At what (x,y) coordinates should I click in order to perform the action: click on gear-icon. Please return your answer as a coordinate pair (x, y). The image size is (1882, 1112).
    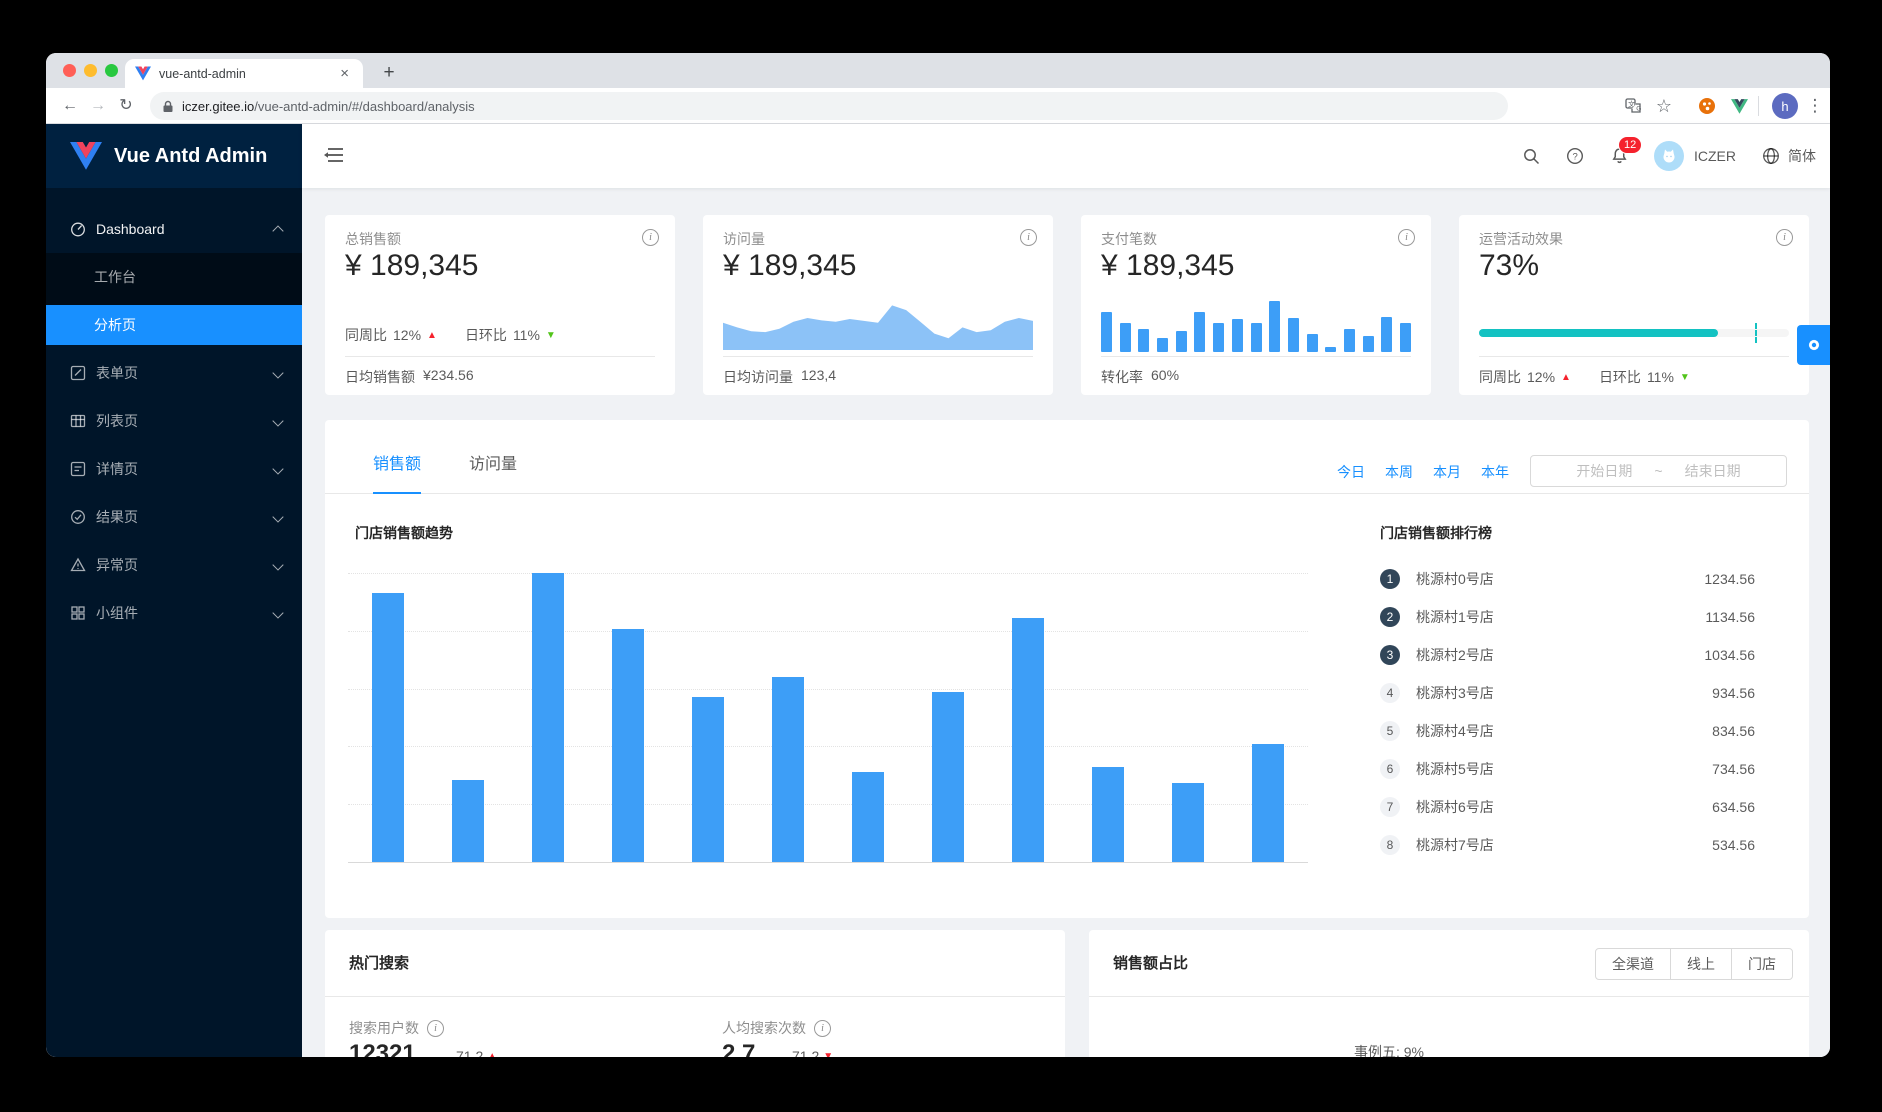
    Looking at the image, I should click on (1813, 345).